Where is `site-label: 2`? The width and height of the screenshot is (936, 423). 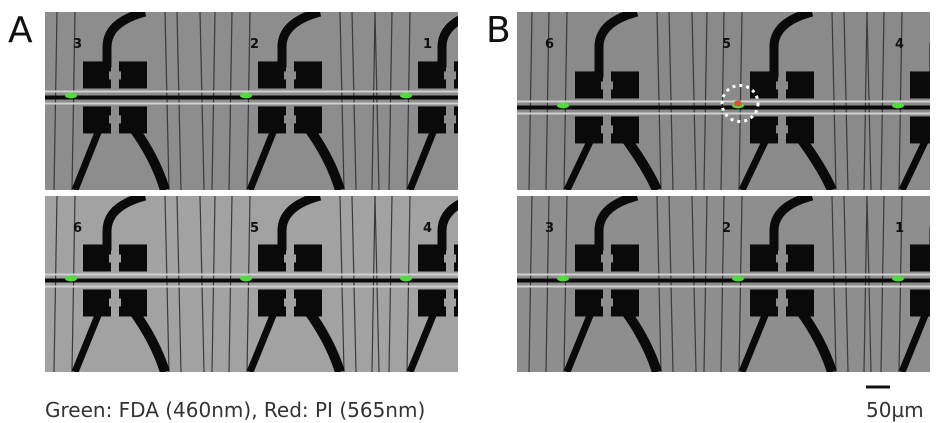
site-label: 2 is located at coordinates (726, 228).